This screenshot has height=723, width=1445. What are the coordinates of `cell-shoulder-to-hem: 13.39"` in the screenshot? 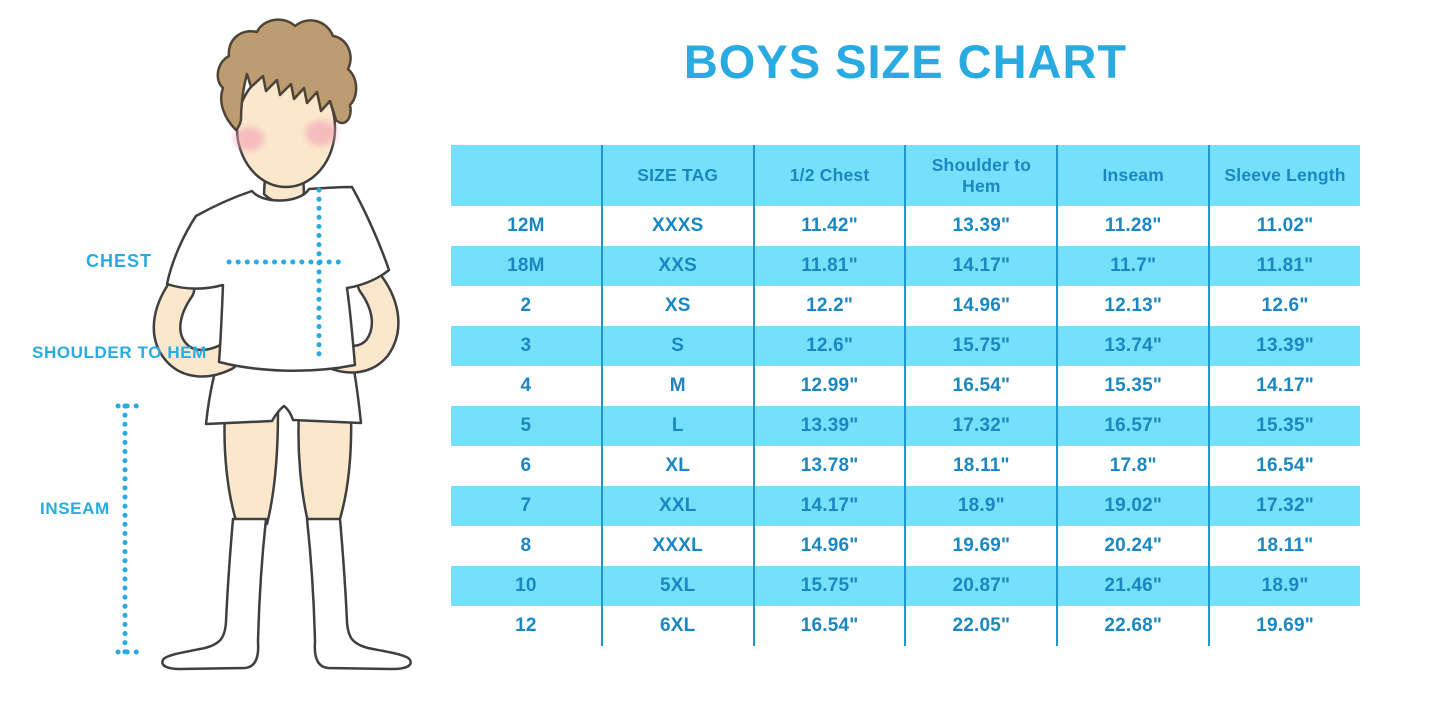 It's located at (980, 226).